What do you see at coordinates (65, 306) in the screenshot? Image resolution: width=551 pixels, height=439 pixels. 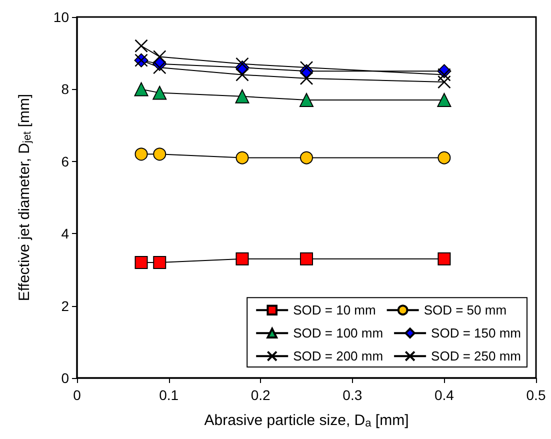 I see `y-tick-label: 2` at bounding box center [65, 306].